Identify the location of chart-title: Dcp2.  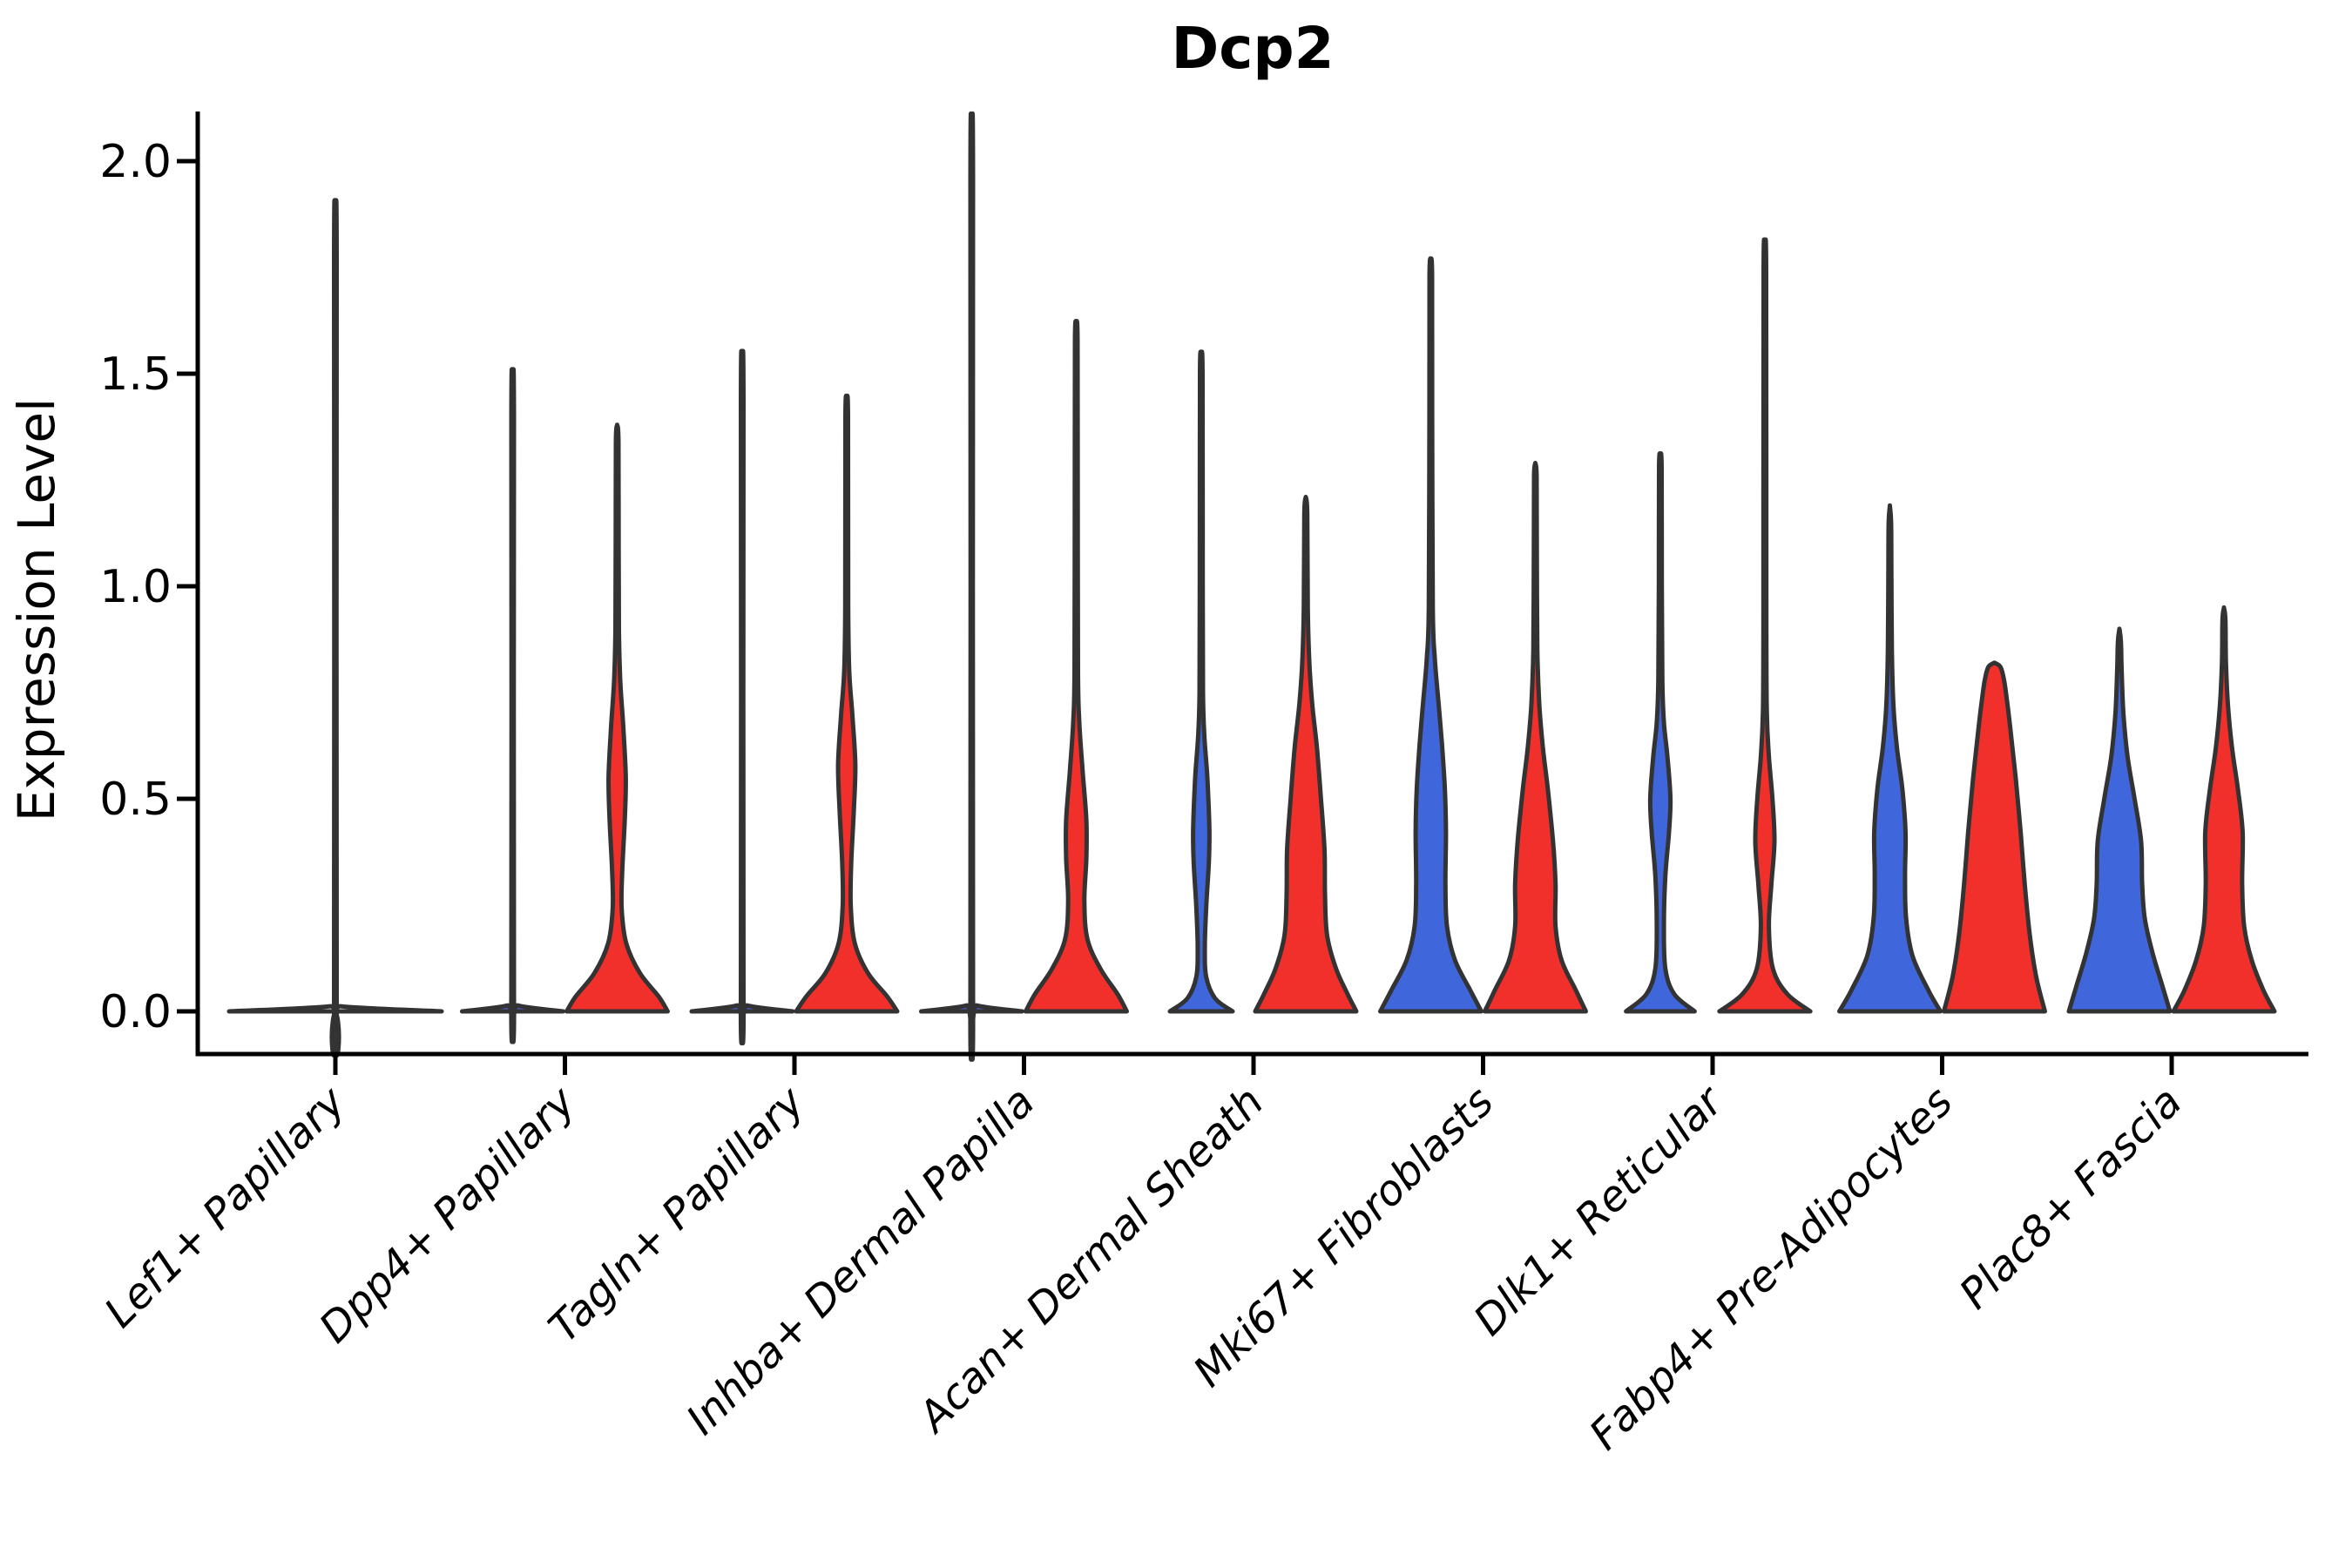
(1252, 48).